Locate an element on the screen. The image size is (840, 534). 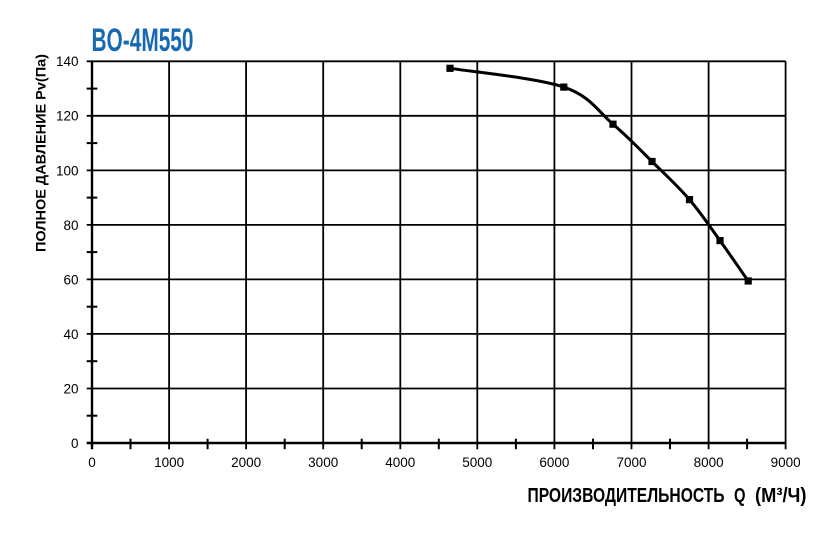
svg-text: Q is located at coordinates (740, 495).